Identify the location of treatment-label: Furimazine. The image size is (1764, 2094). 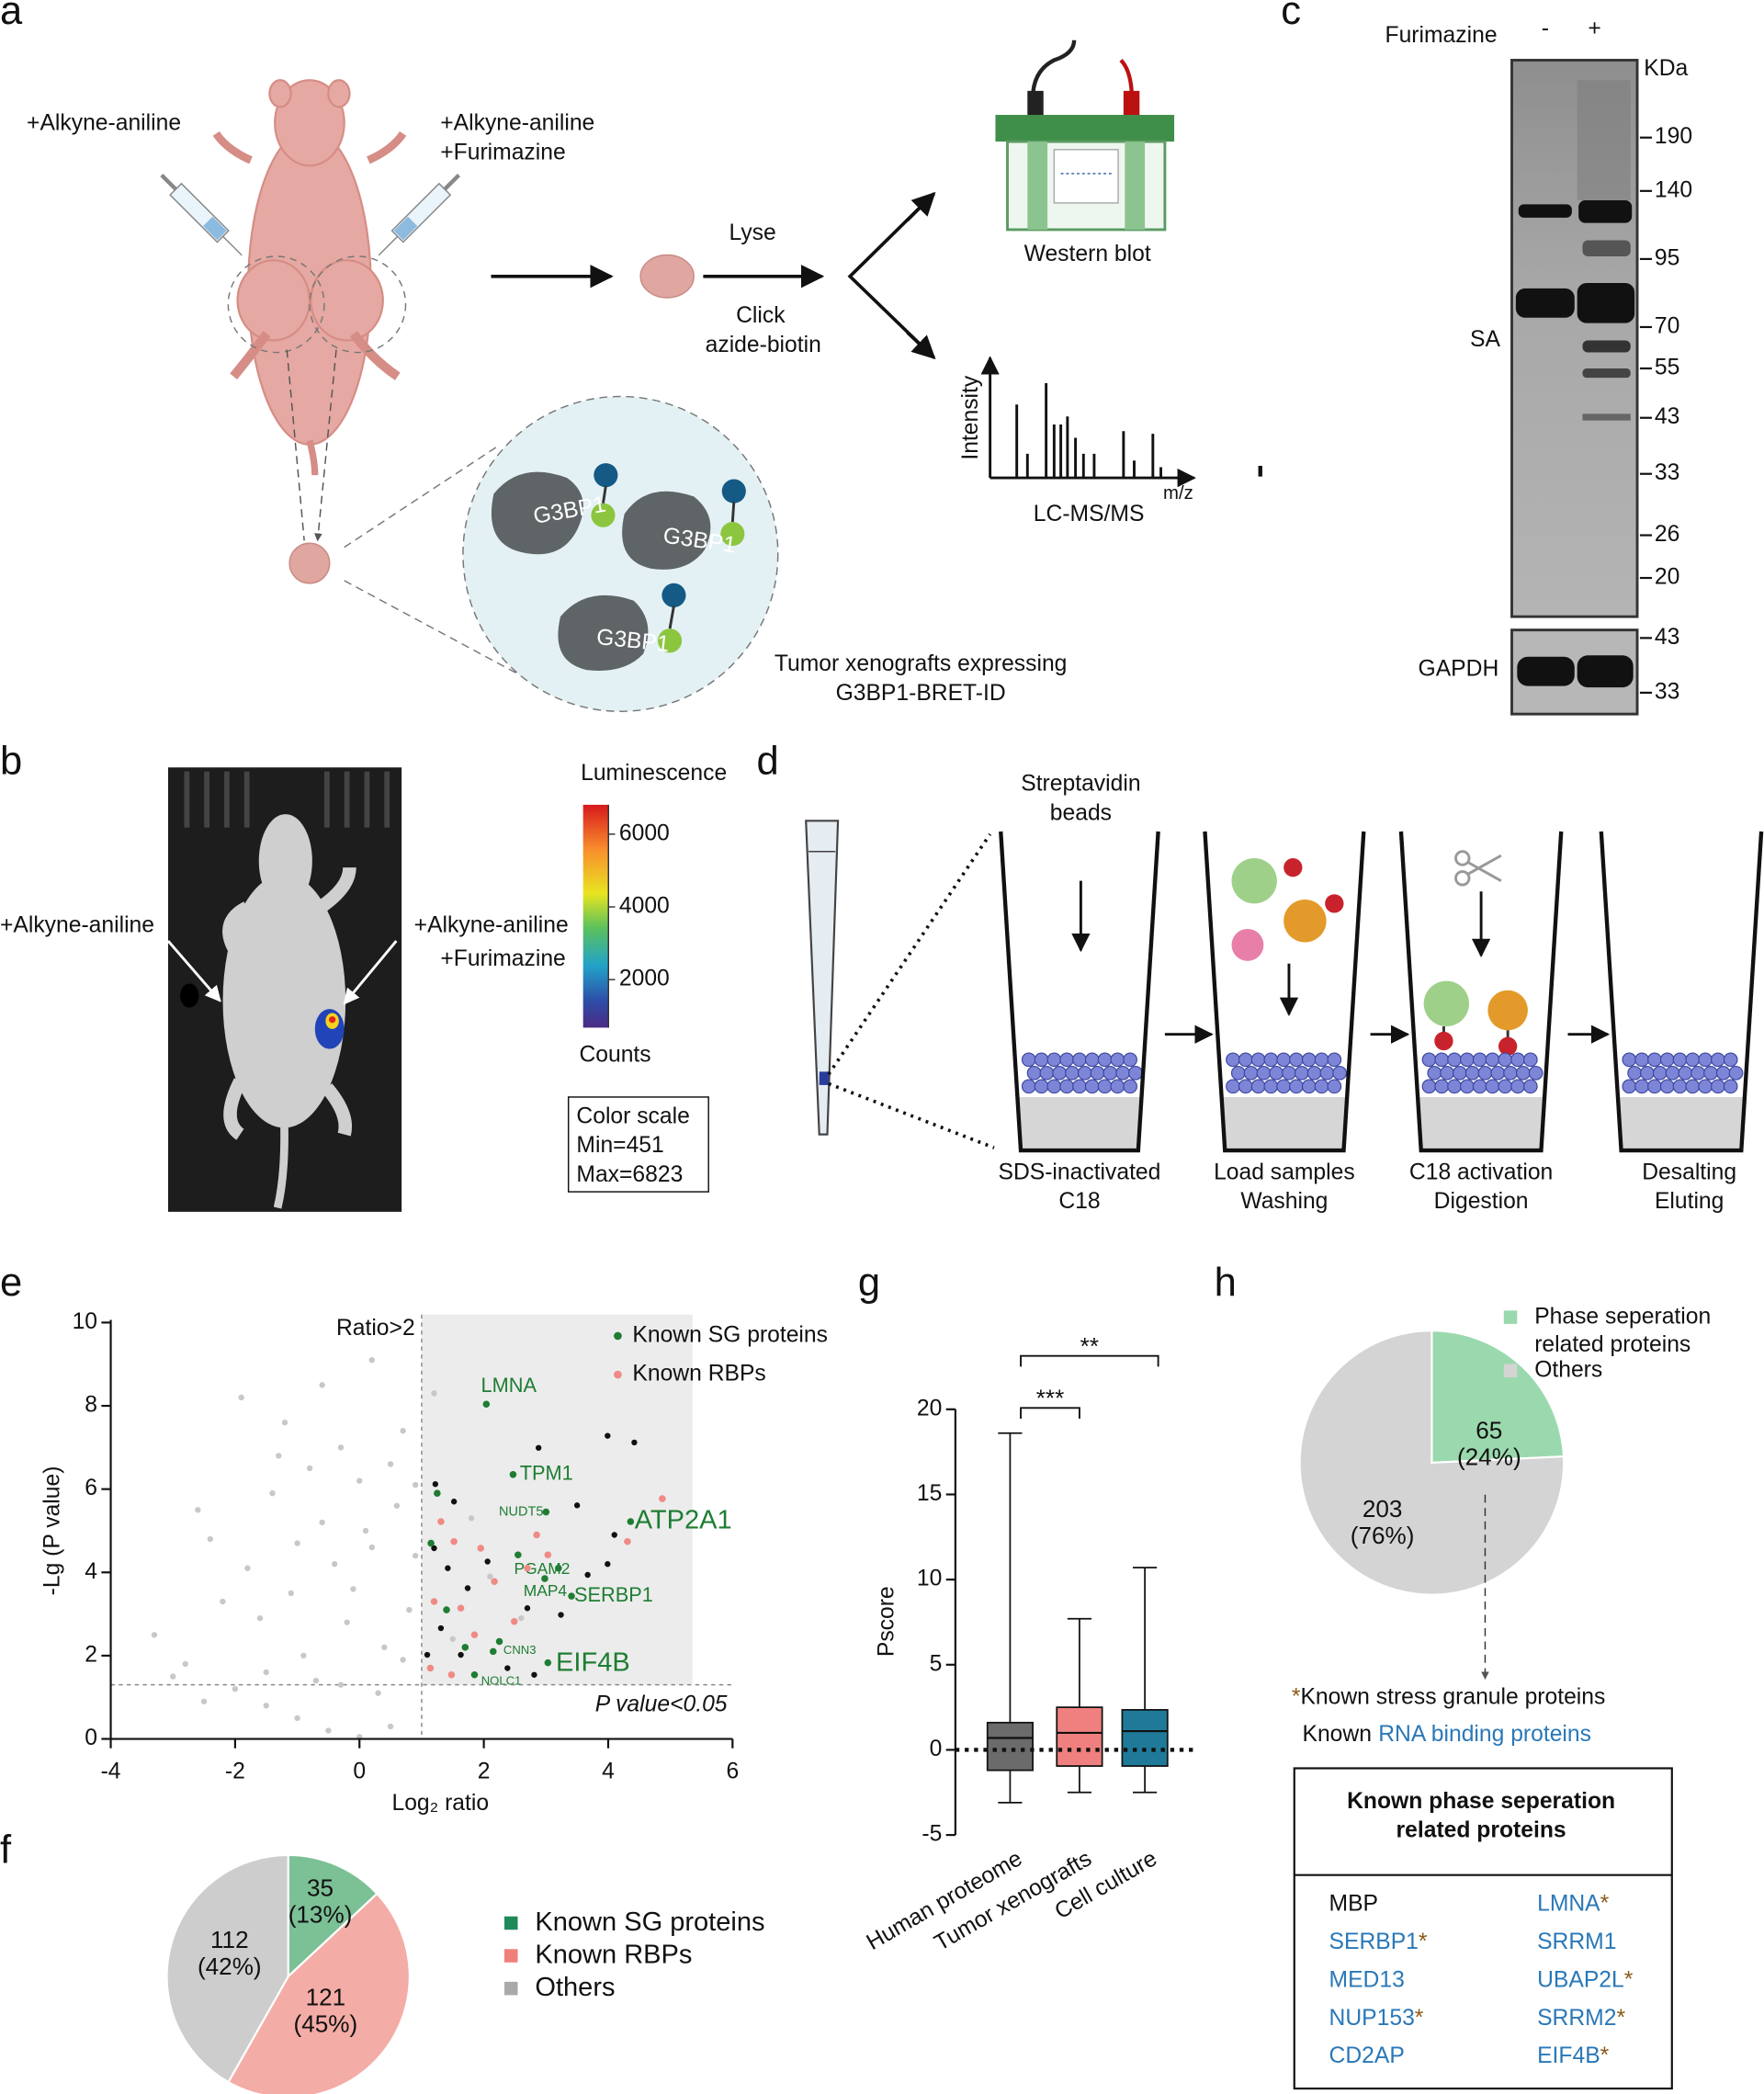
(1442, 35).